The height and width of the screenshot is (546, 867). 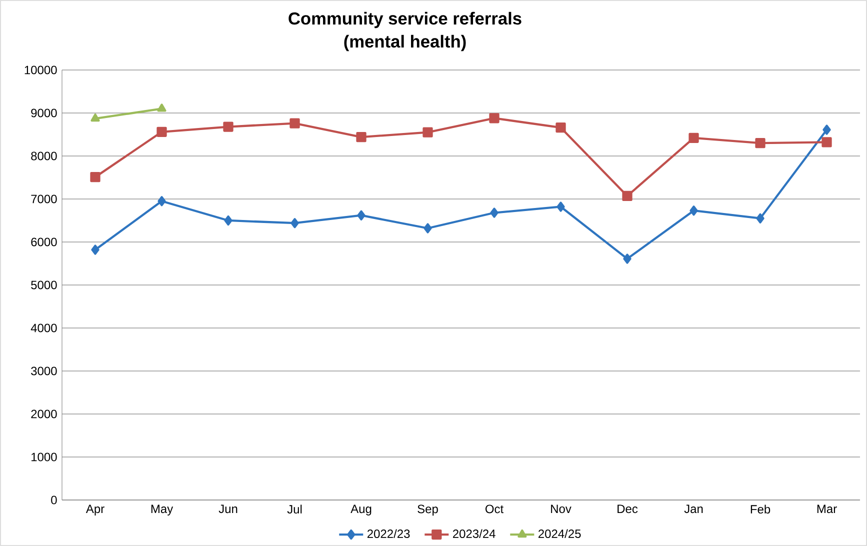 I want to click on x-tick-label: Apr, so click(x=95, y=510).